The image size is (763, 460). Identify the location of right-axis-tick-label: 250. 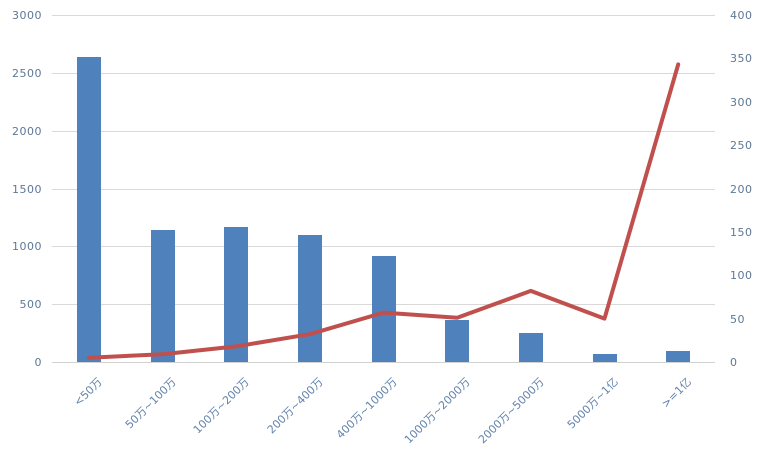
(741, 145).